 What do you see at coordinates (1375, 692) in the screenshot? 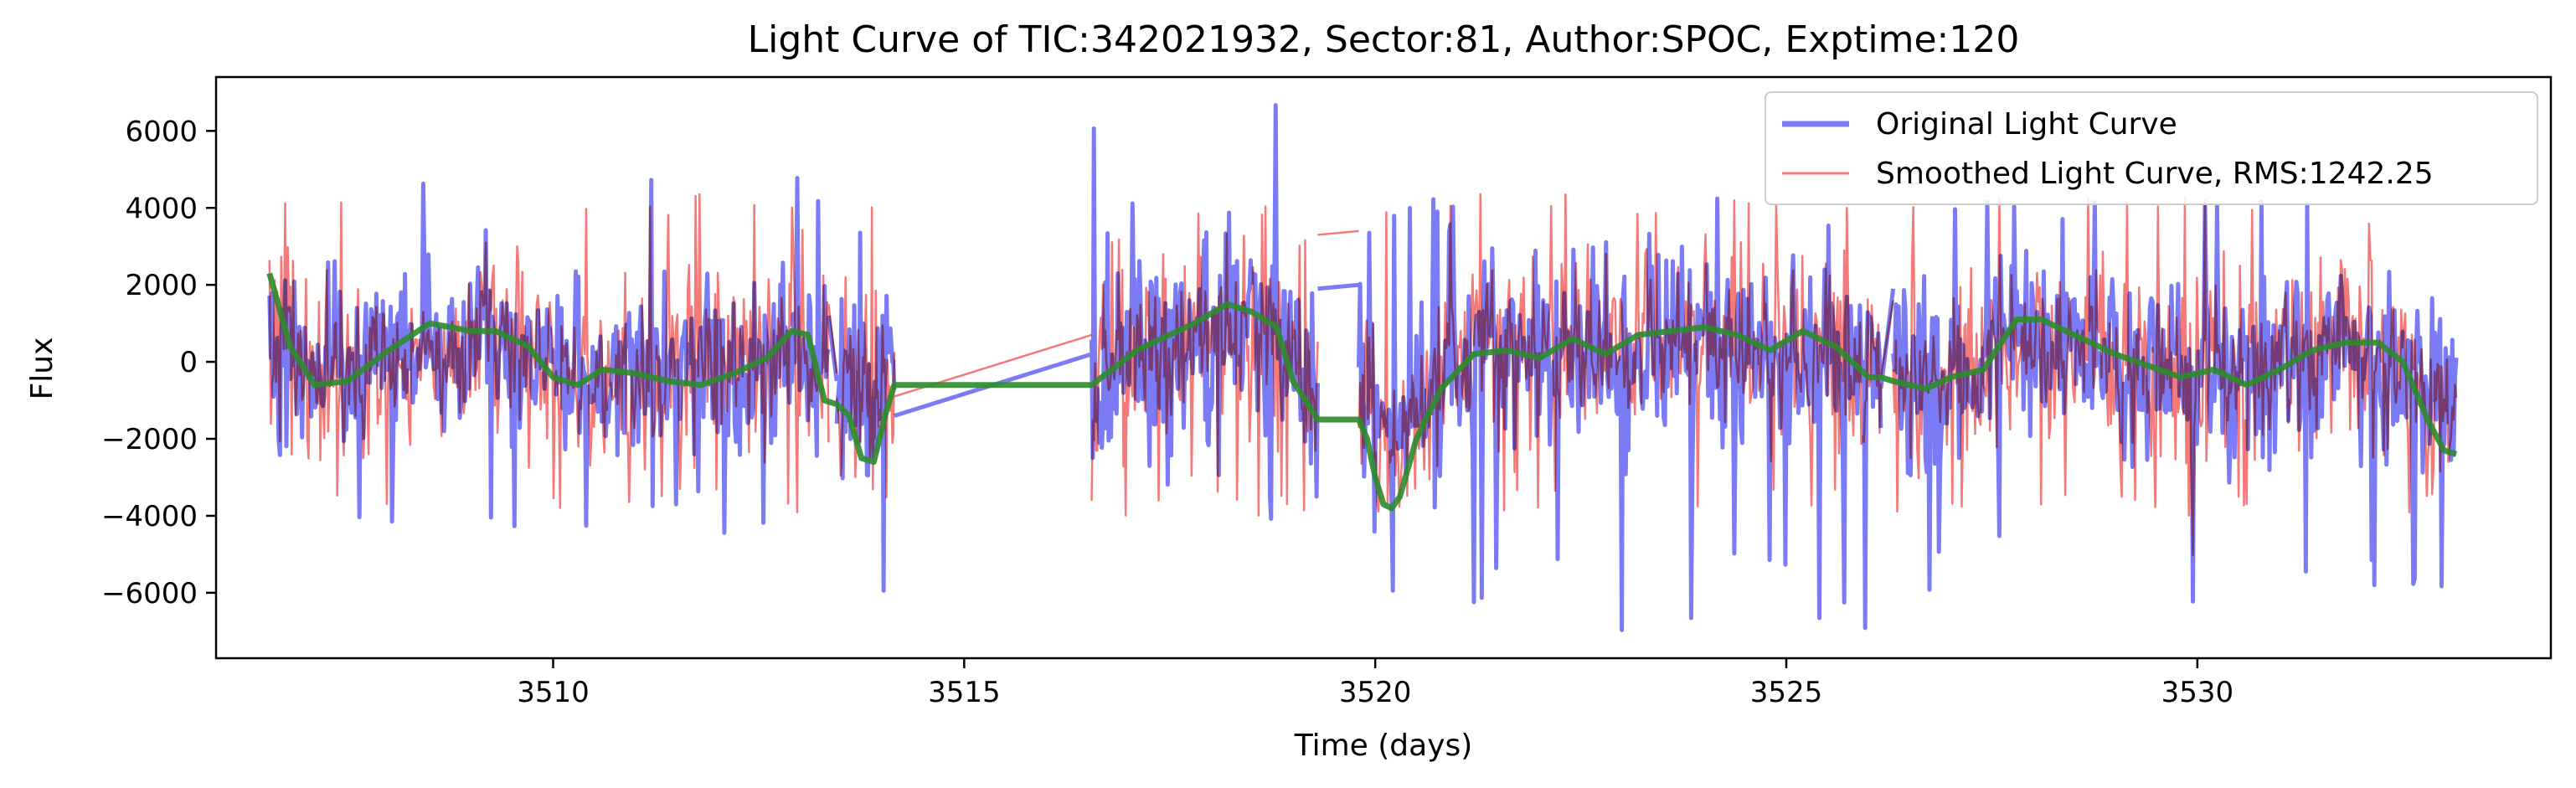
I see `x-tick-label: 3520` at bounding box center [1375, 692].